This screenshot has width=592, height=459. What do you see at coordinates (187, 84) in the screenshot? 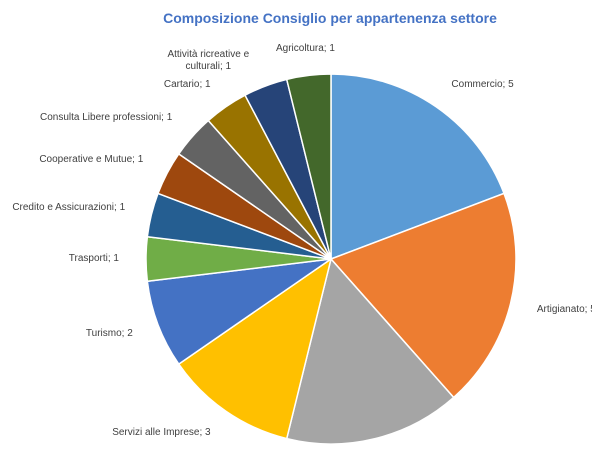
I see `slice-label: Cartario; 1` at bounding box center [187, 84].